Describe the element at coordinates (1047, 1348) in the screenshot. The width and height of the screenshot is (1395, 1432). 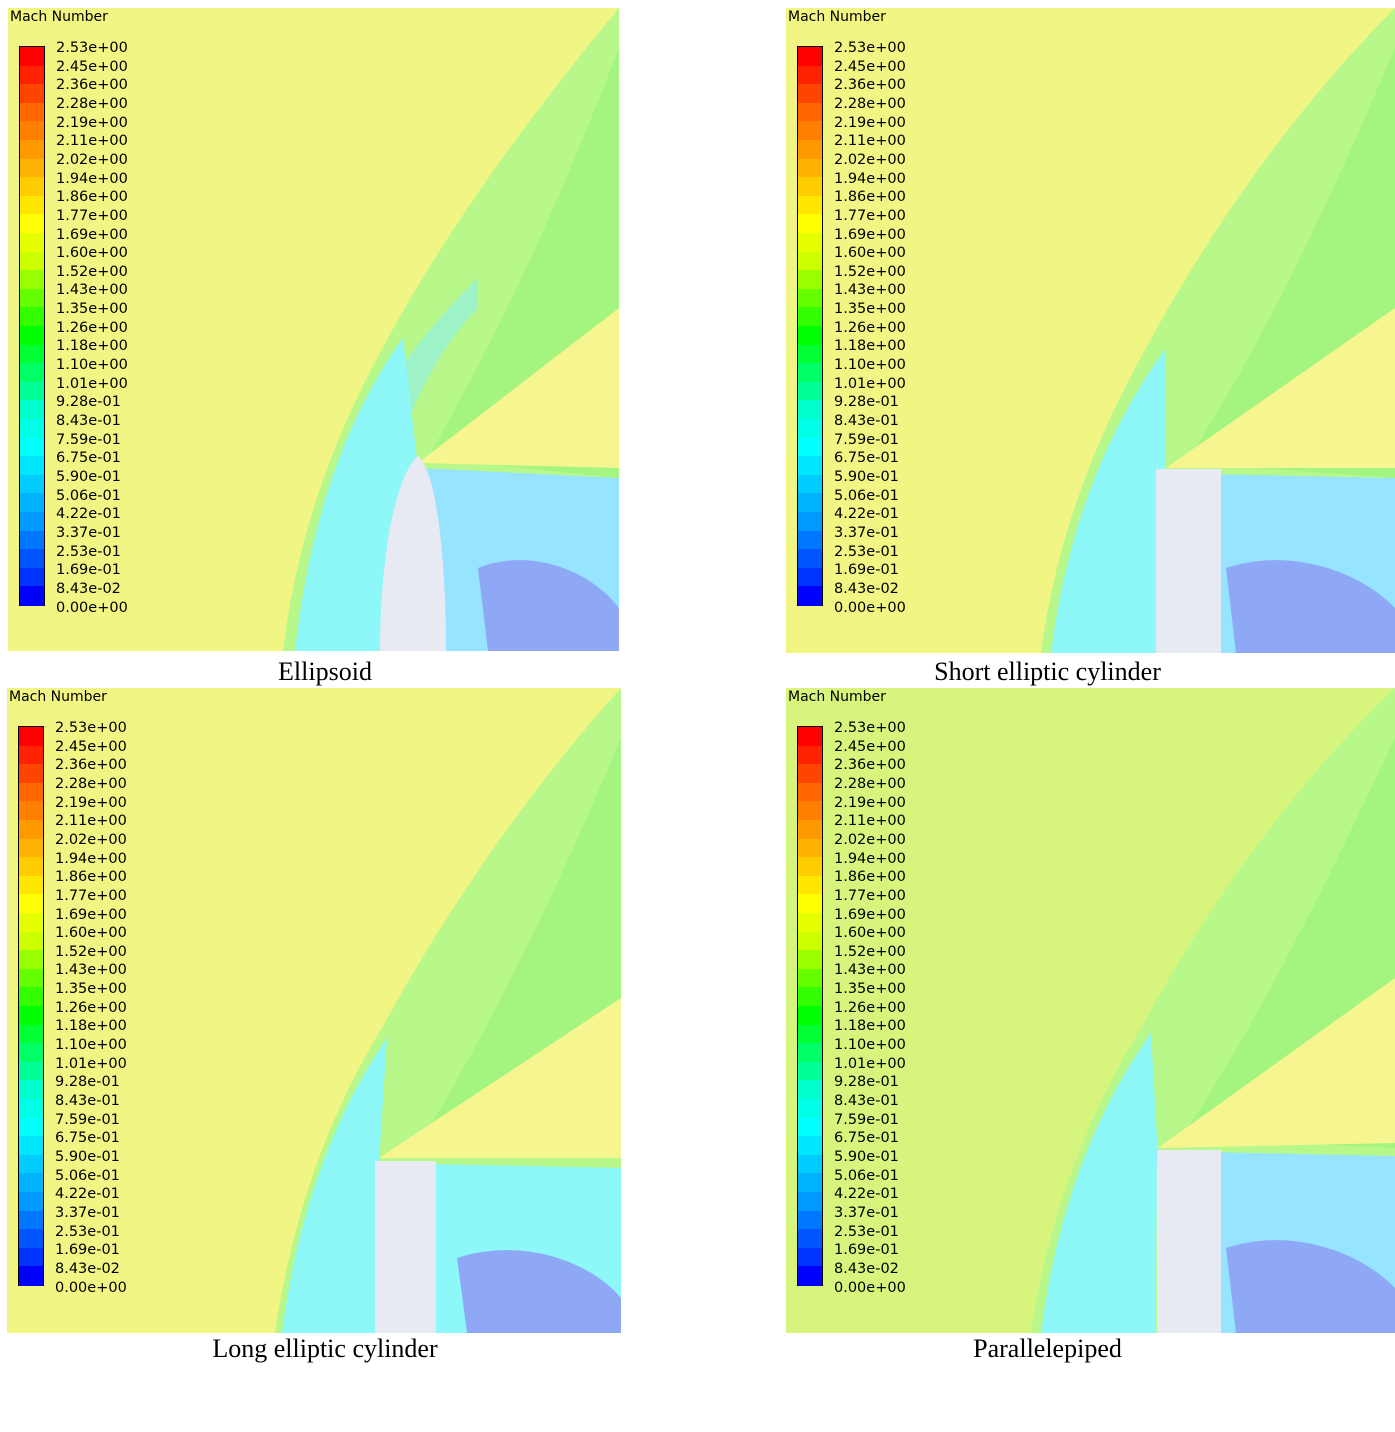
I see `caption-parallelepiped: Parallelepiped` at that location.